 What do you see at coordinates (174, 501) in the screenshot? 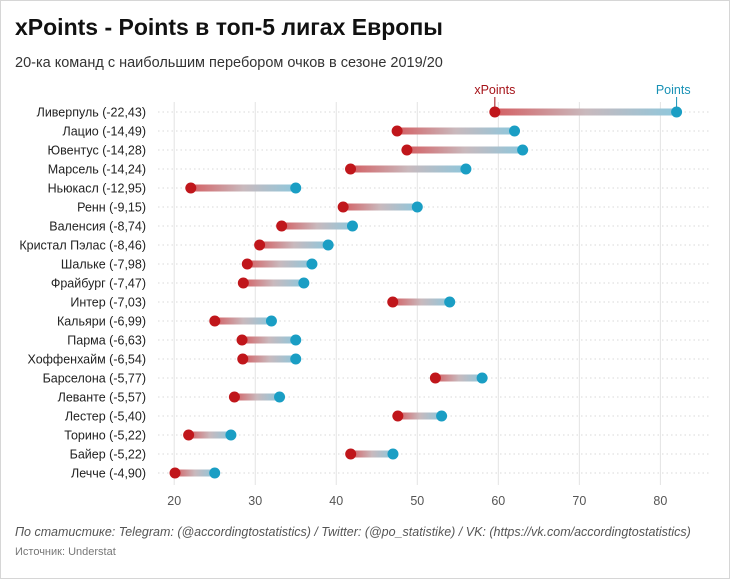
I see `x-tick-label: 20` at bounding box center [174, 501].